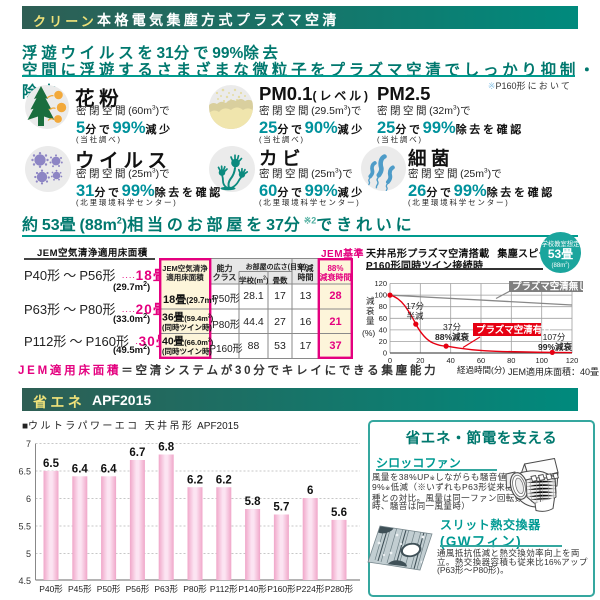 This screenshot has width=600, height=600. What do you see at coordinates (166, 448) in the screenshot?
I see `svg-text: 6.8` at bounding box center [166, 448].